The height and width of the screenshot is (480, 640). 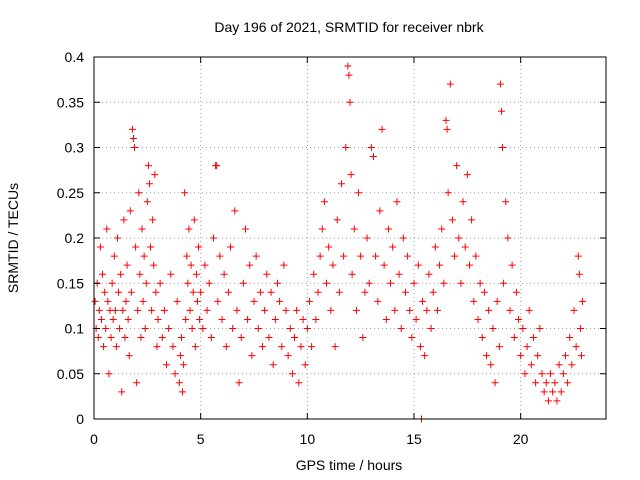 What do you see at coordinates (13, 238) in the screenshot?
I see `y-axis-label: SRMTID / TECUs` at bounding box center [13, 238].